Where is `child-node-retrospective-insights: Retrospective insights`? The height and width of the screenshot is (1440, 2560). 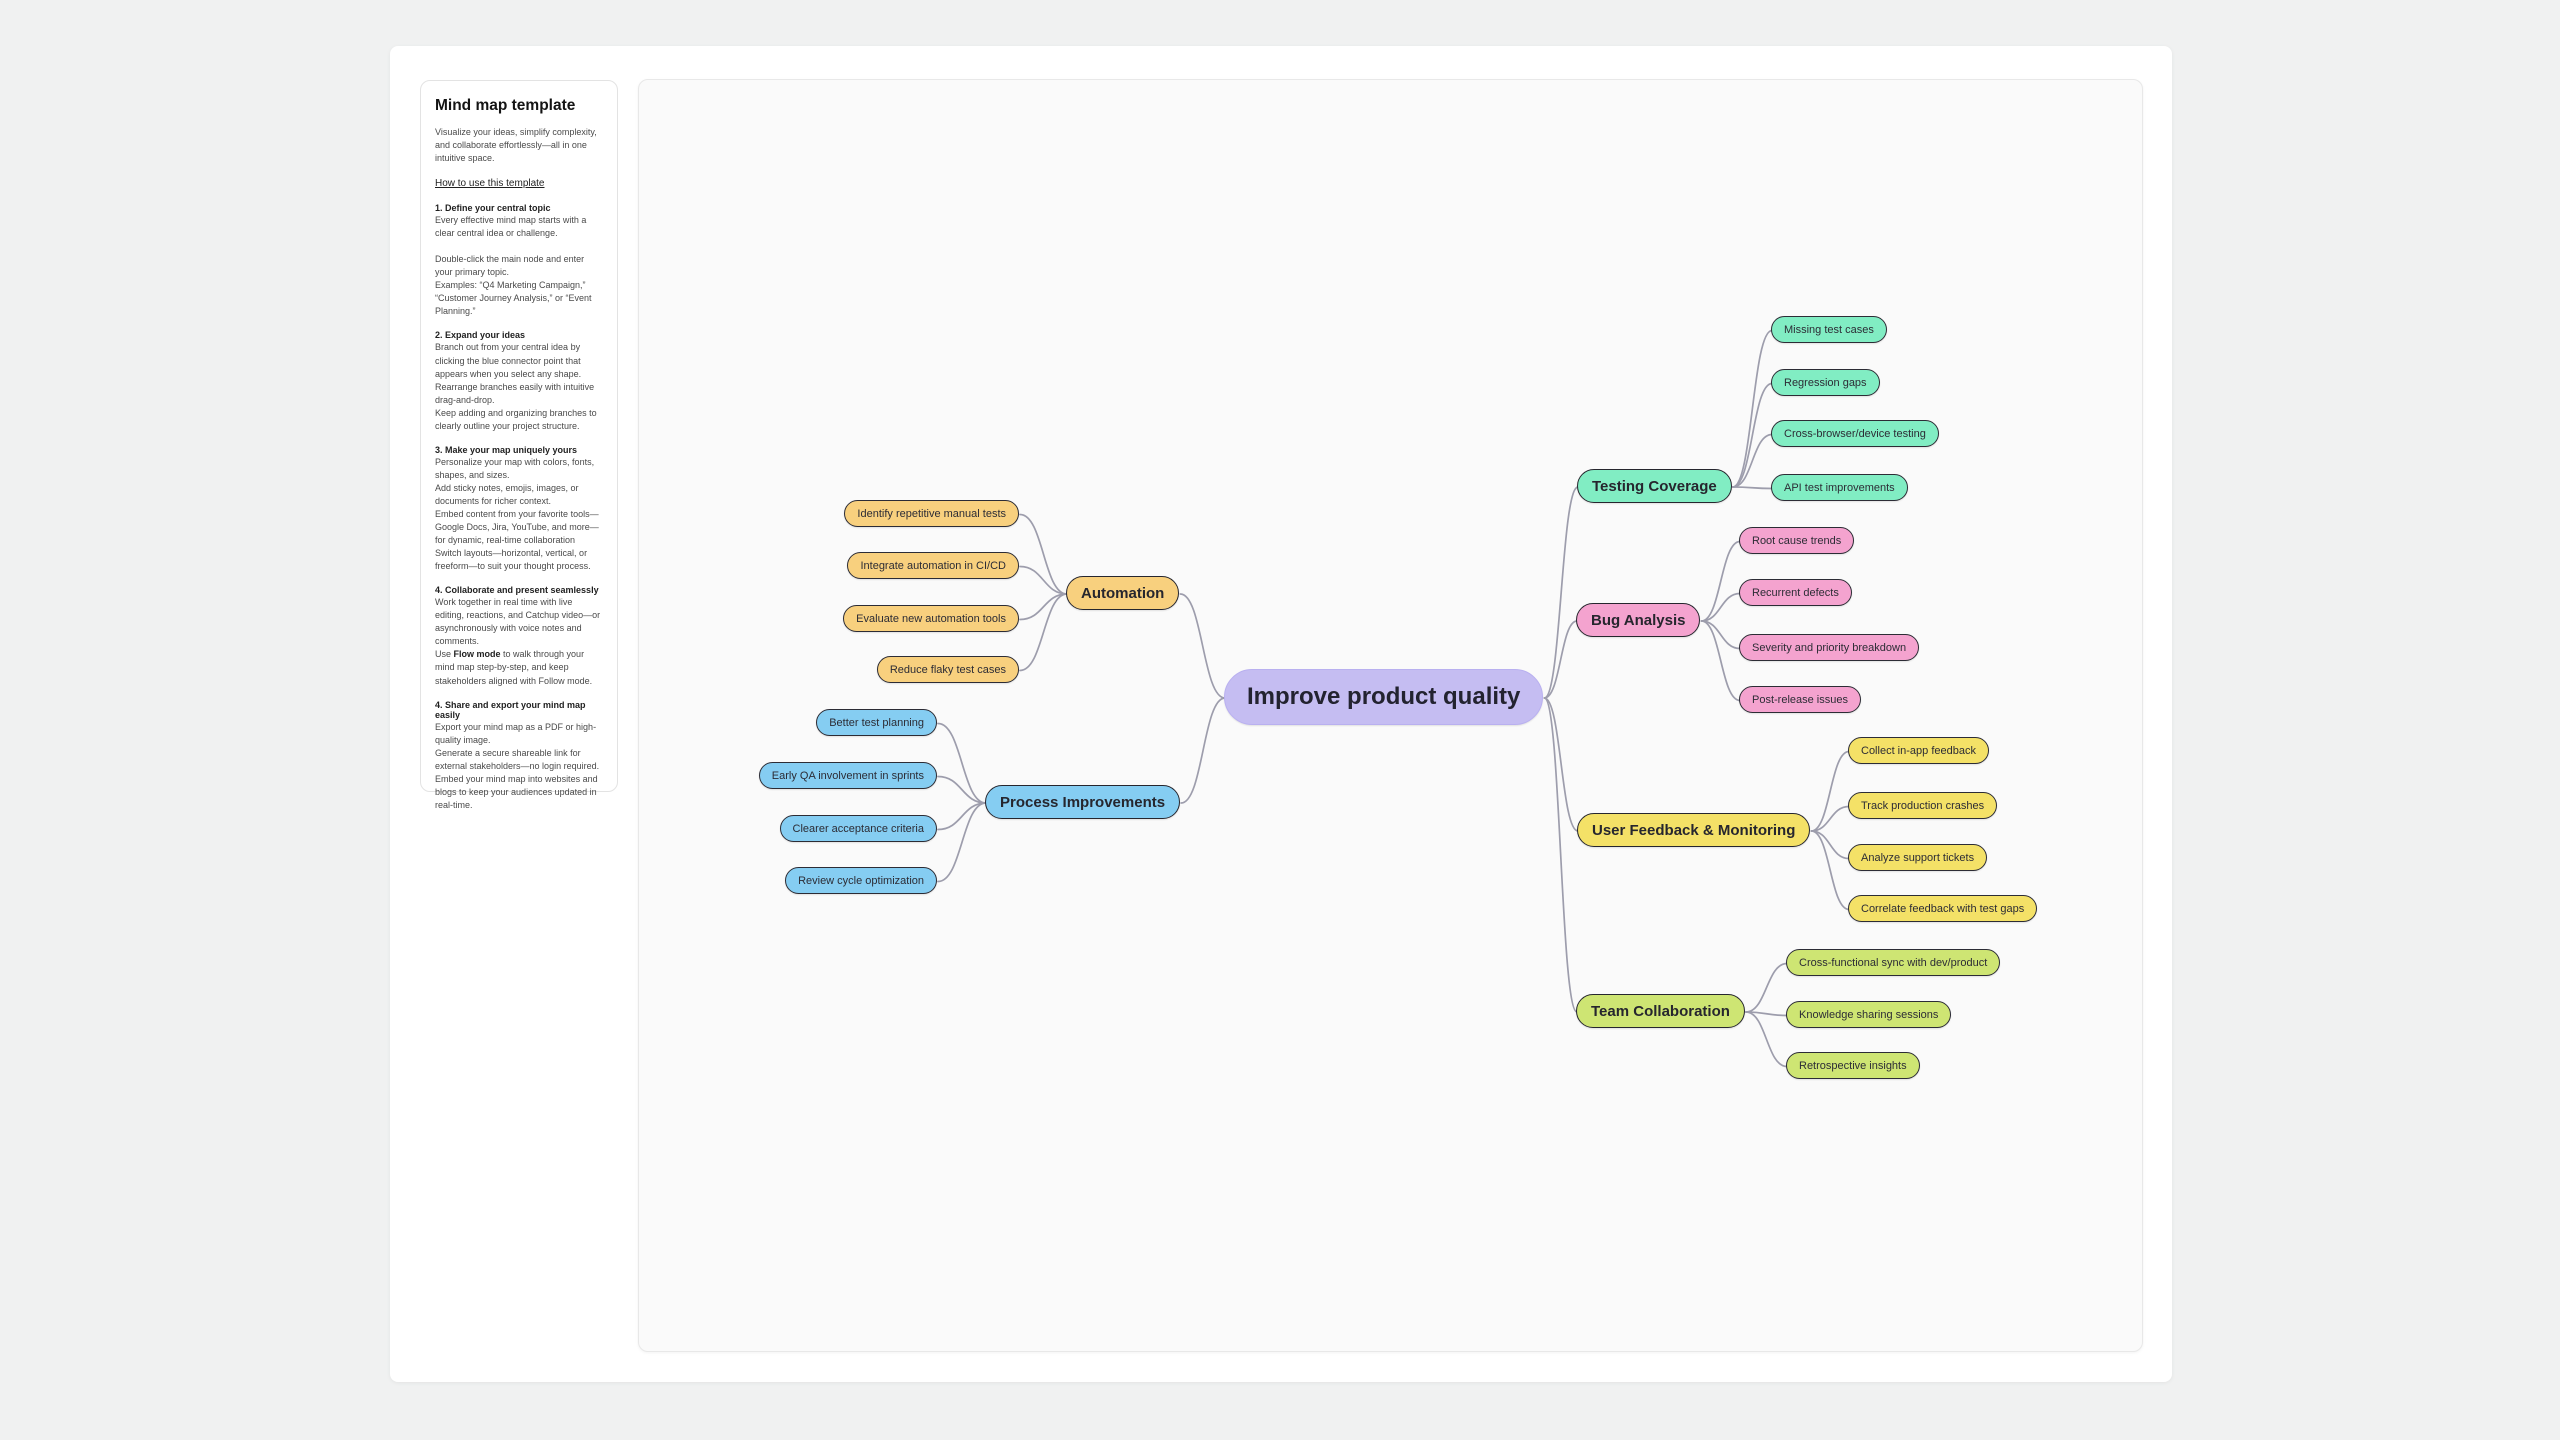 child-node-retrospective-insights: Retrospective insights is located at coordinates (1853, 1065).